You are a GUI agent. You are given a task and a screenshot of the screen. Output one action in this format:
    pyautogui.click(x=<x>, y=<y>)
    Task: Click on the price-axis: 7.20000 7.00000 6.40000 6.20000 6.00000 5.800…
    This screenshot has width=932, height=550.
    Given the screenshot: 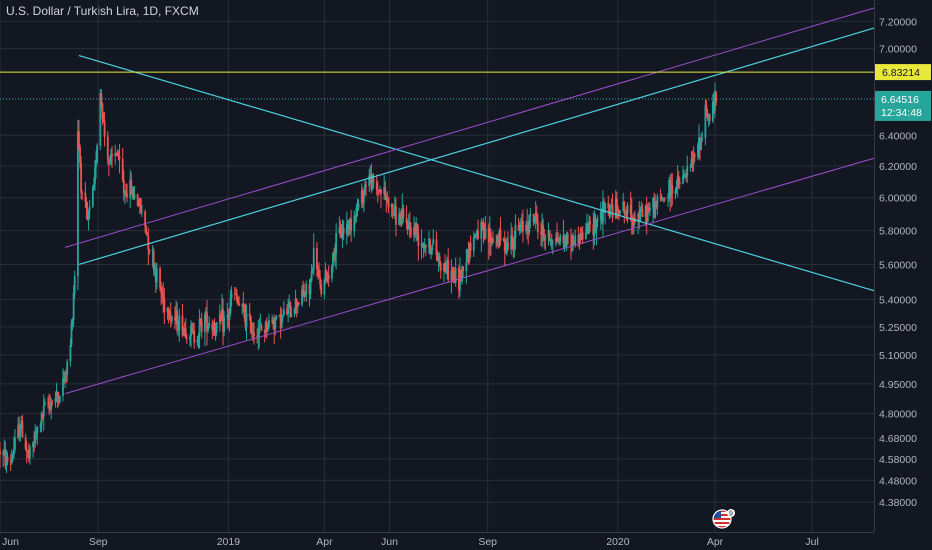 What is the action you would take?
    pyautogui.click(x=903, y=275)
    